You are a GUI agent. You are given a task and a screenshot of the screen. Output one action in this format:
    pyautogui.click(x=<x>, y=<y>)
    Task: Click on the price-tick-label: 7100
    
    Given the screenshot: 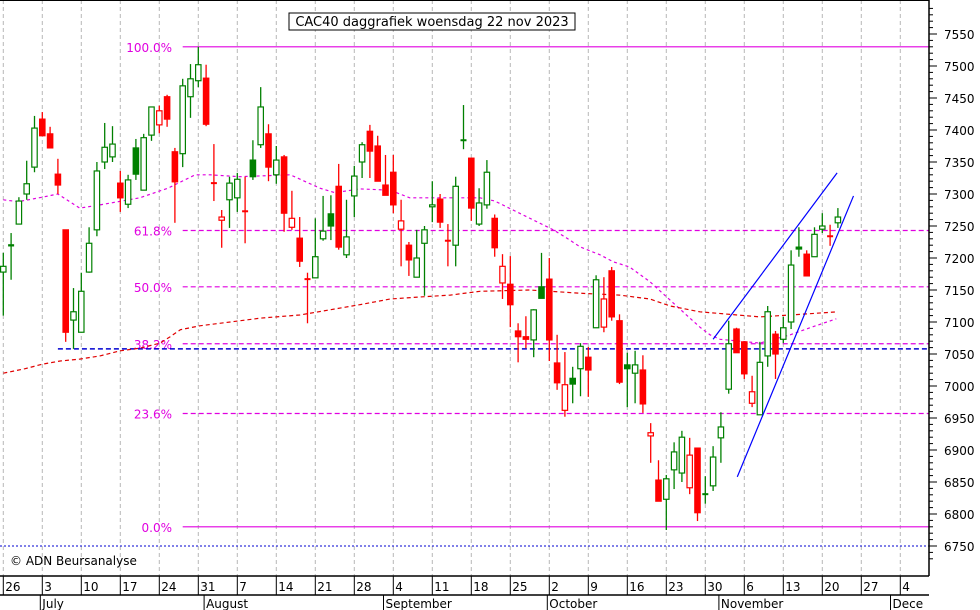 What is the action you would take?
    pyautogui.click(x=959, y=323)
    